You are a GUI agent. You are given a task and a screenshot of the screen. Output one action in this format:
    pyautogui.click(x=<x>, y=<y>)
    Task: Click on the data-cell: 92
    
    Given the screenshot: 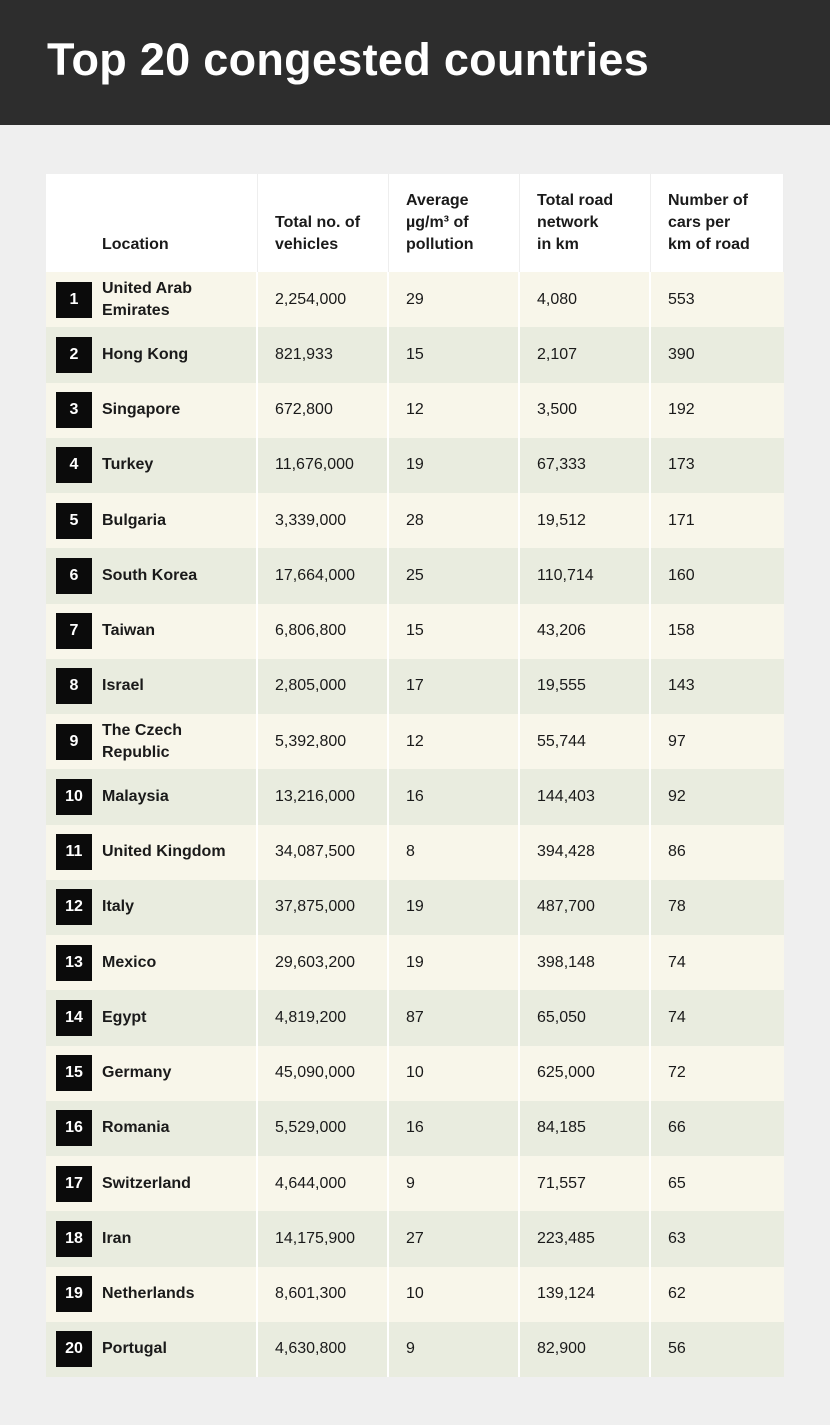 What is the action you would take?
    pyautogui.click(x=677, y=796)
    